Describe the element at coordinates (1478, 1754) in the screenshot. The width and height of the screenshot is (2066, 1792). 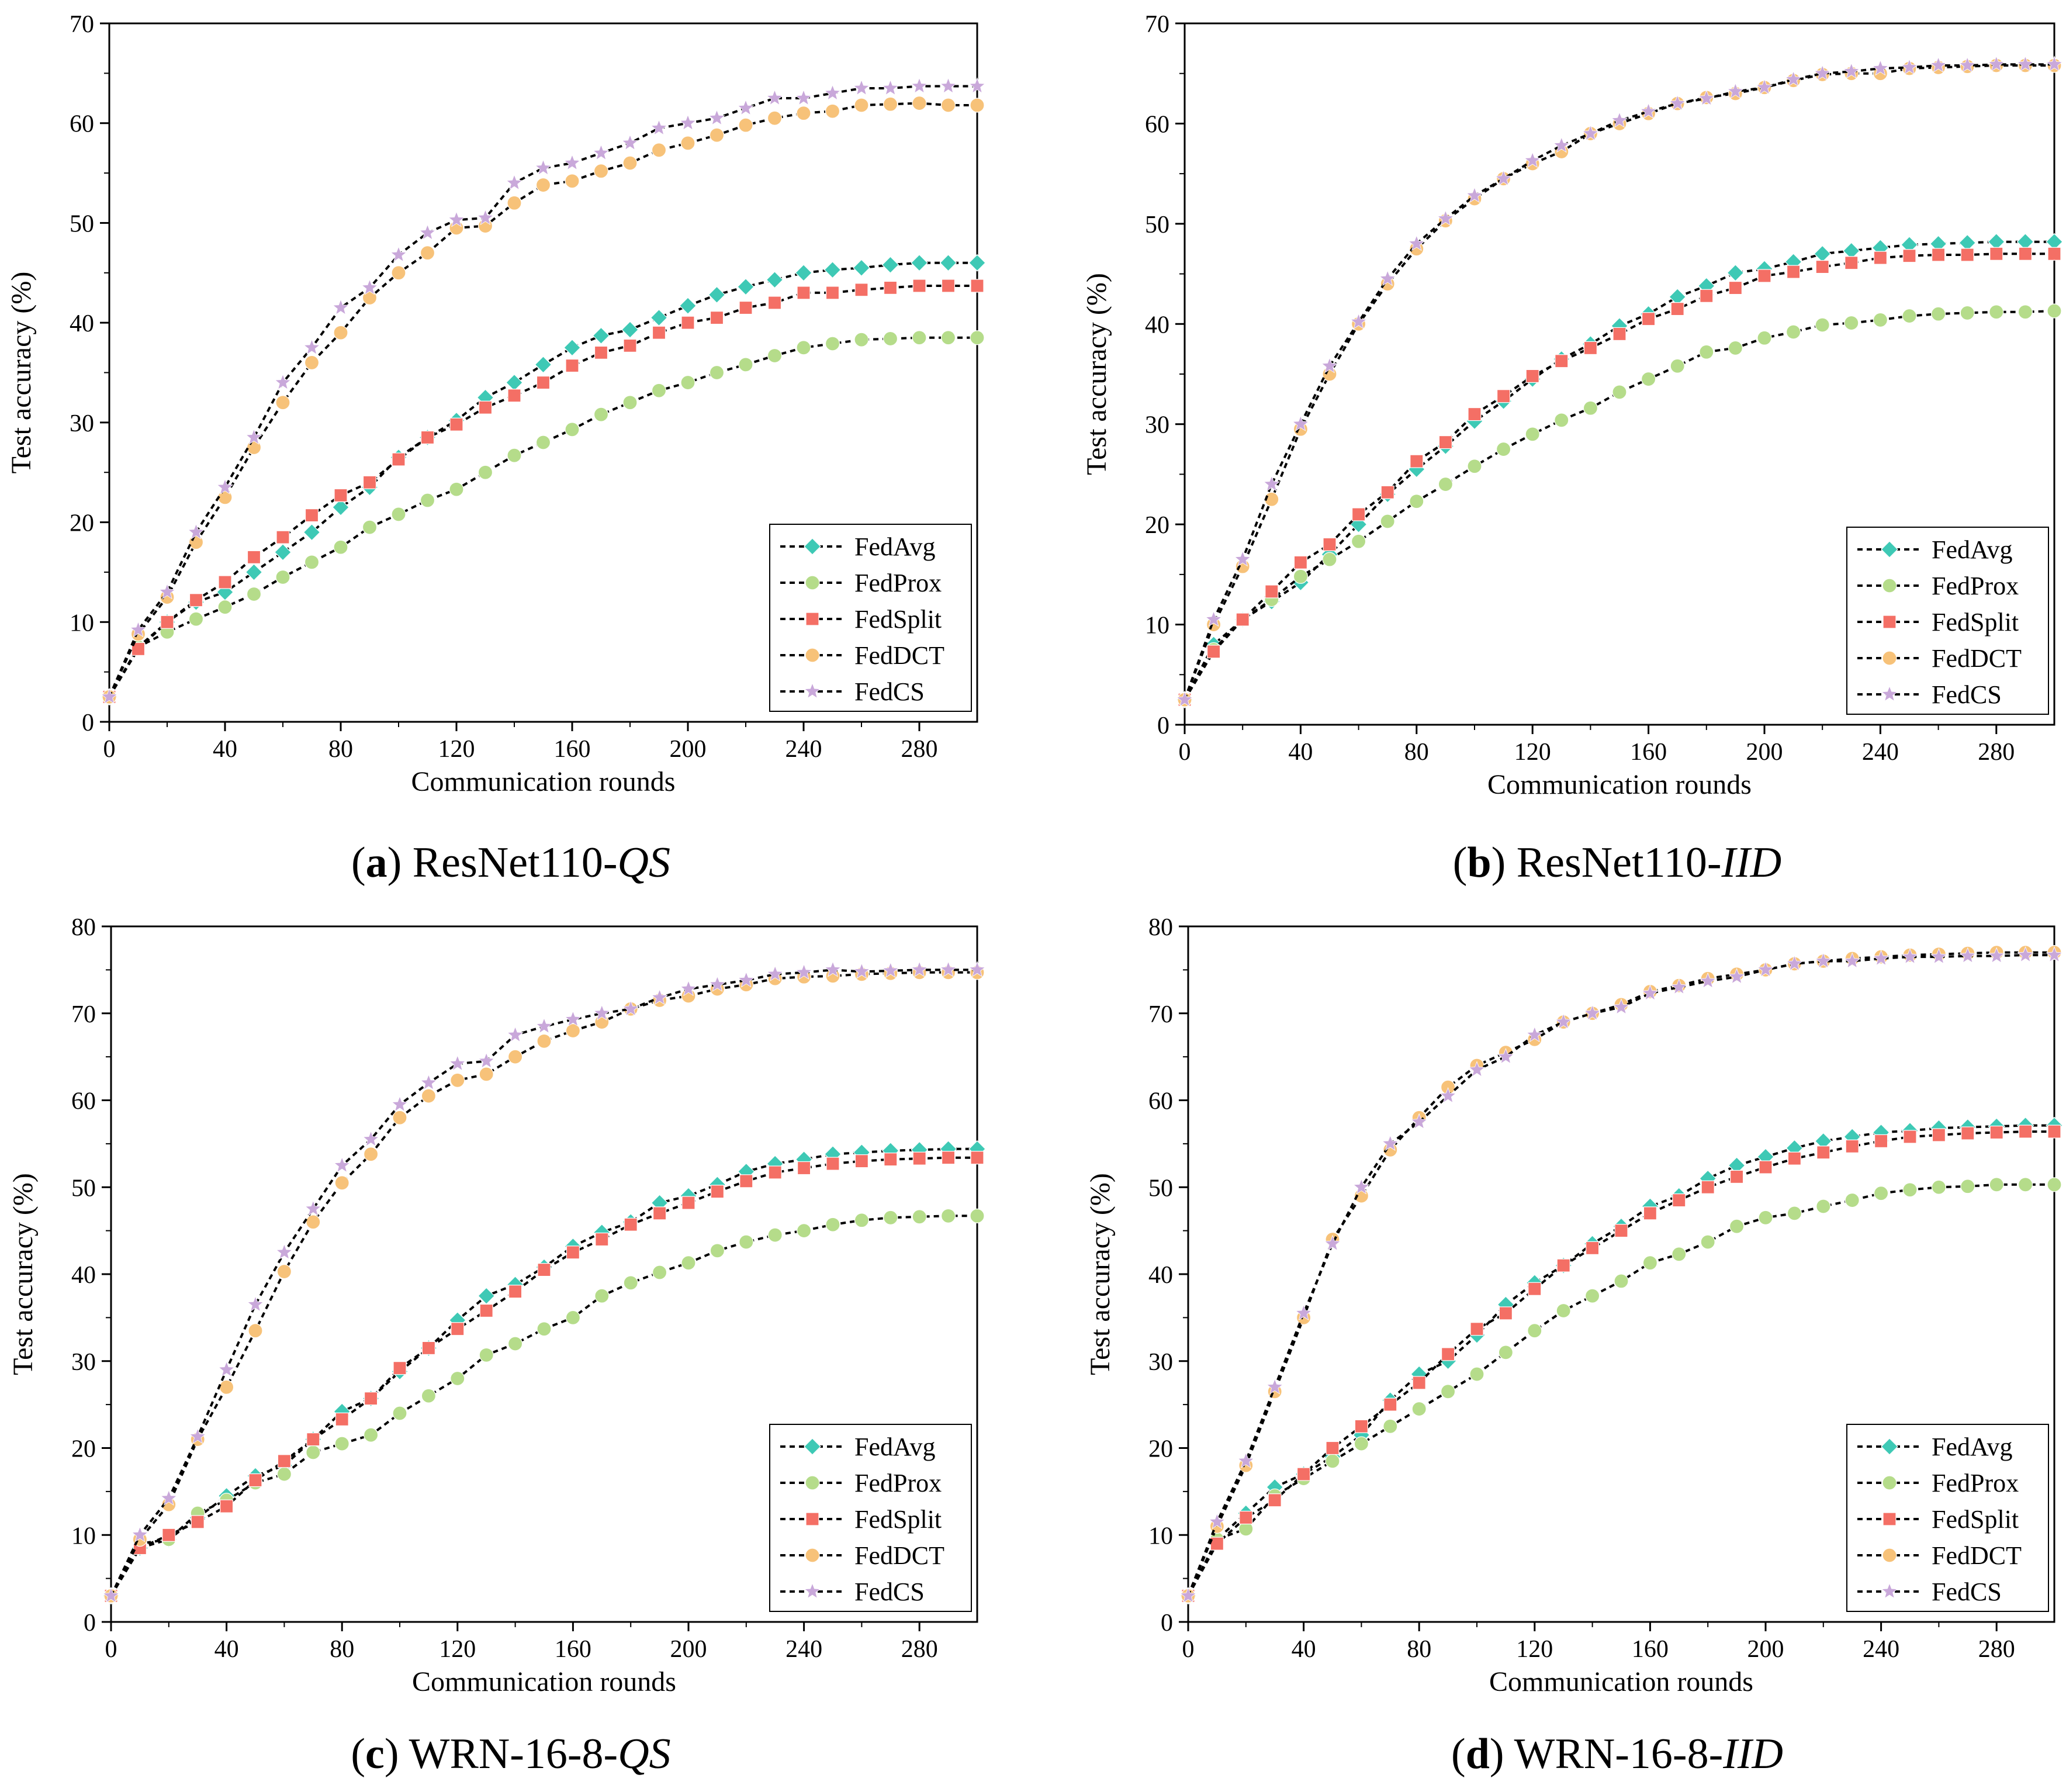
I see `caption-label: d` at that location.